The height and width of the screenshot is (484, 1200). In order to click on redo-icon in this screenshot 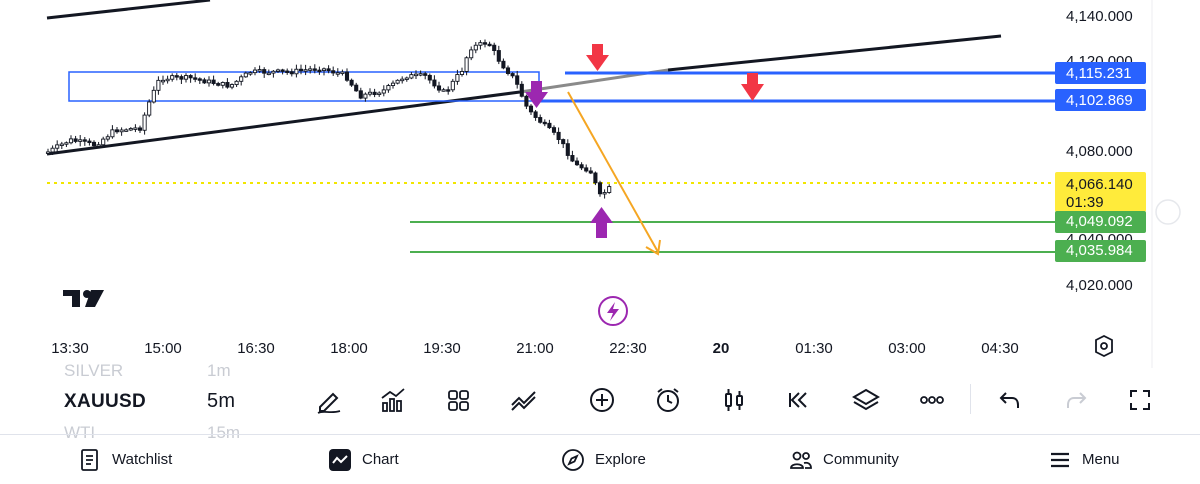, I will do `click(1076, 400)`.